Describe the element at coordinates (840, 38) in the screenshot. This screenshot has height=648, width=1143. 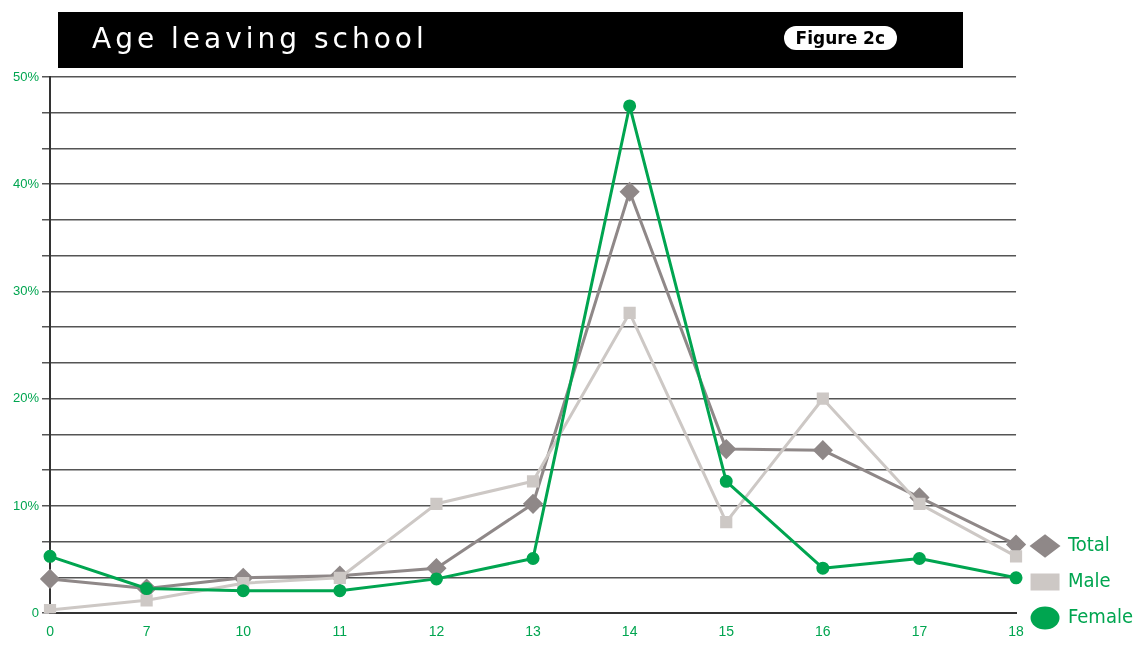
I see `caption: Figure 2c` at that location.